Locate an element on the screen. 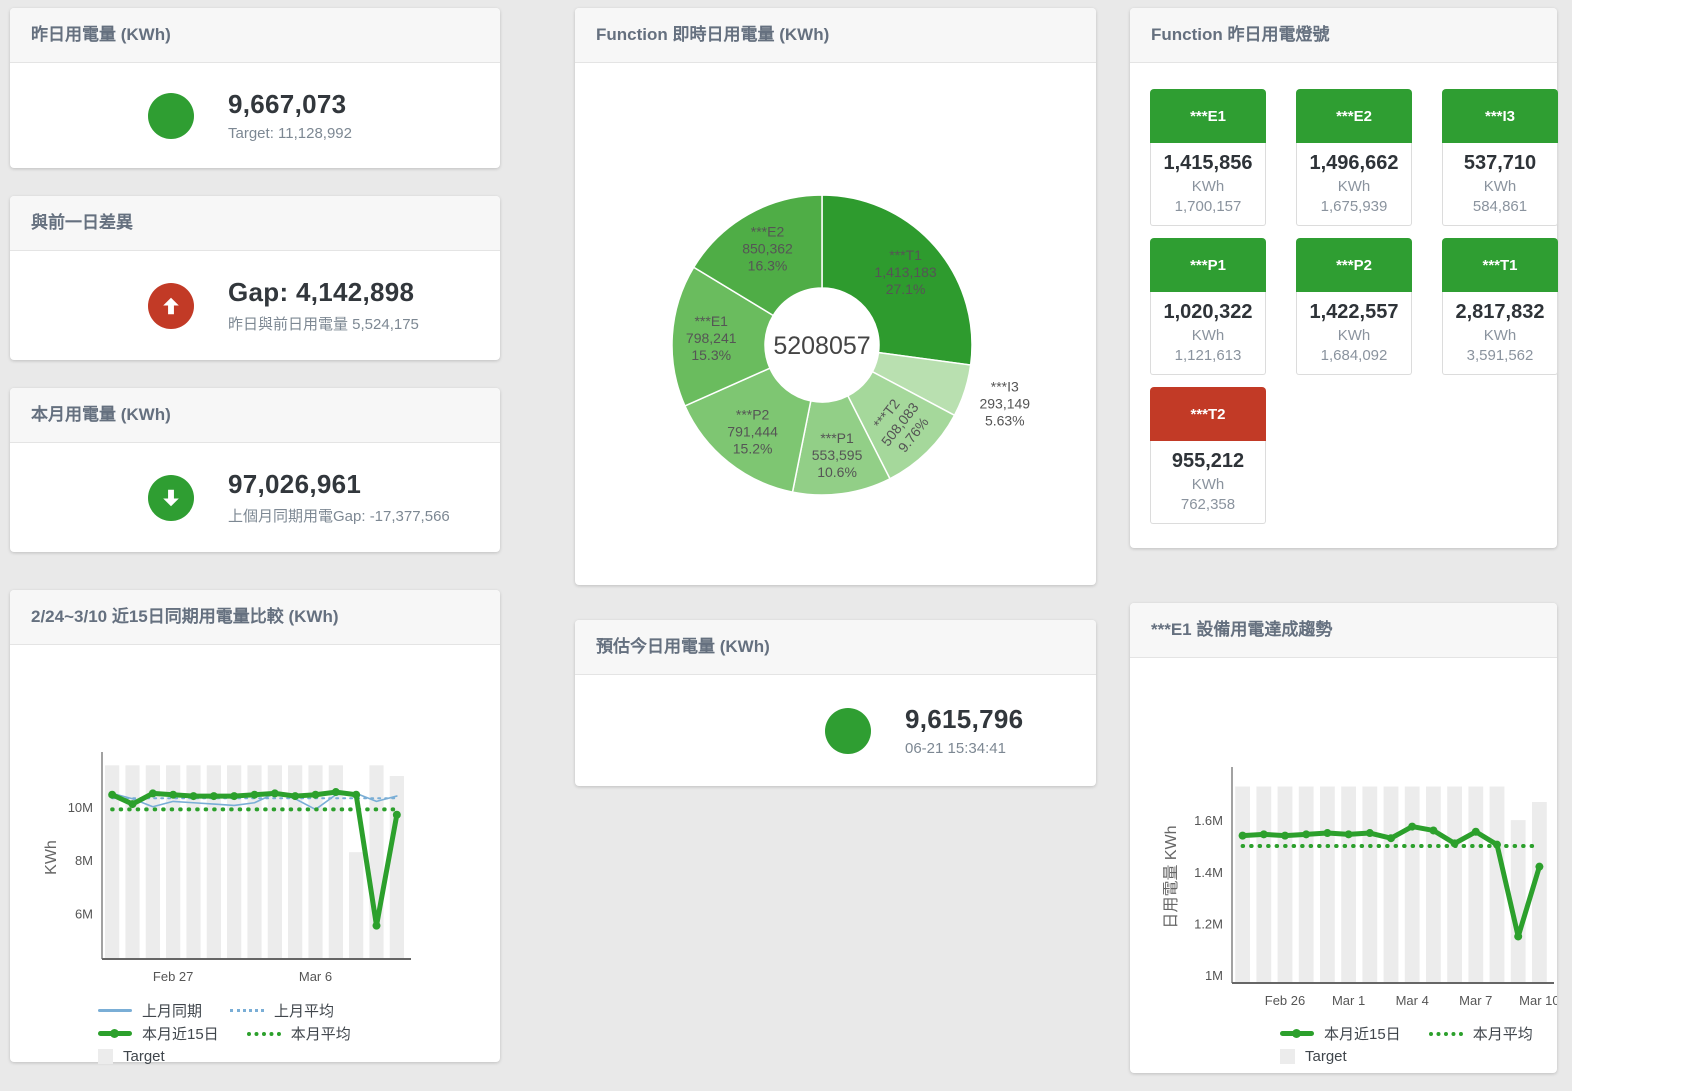 This screenshot has height=1091, width=1681. card-title: 昨日用電量 (KWh) is located at coordinates (255, 35).